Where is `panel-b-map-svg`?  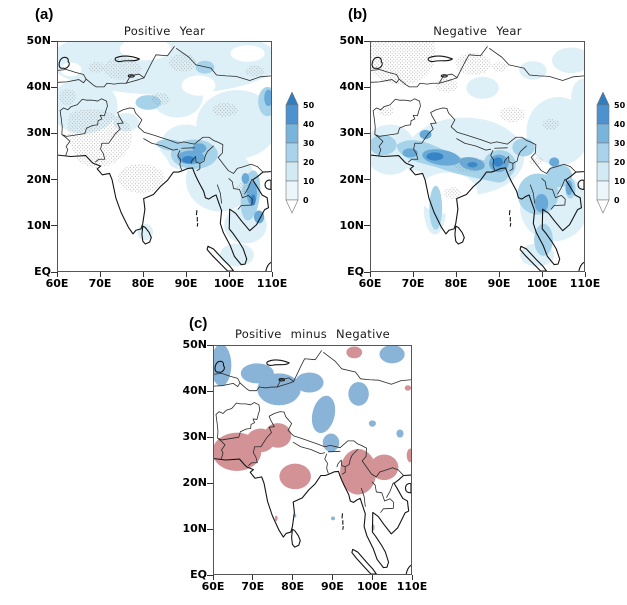
panel-b-map-svg is located at coordinates (477, 156).